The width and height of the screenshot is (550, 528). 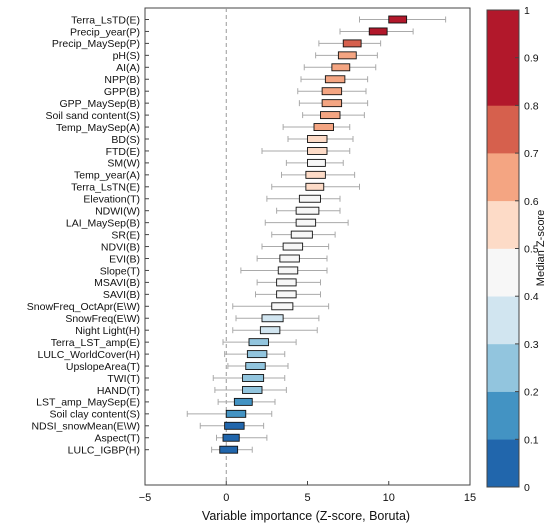 I want to click on colorbar-segments, so click(x=503, y=249).